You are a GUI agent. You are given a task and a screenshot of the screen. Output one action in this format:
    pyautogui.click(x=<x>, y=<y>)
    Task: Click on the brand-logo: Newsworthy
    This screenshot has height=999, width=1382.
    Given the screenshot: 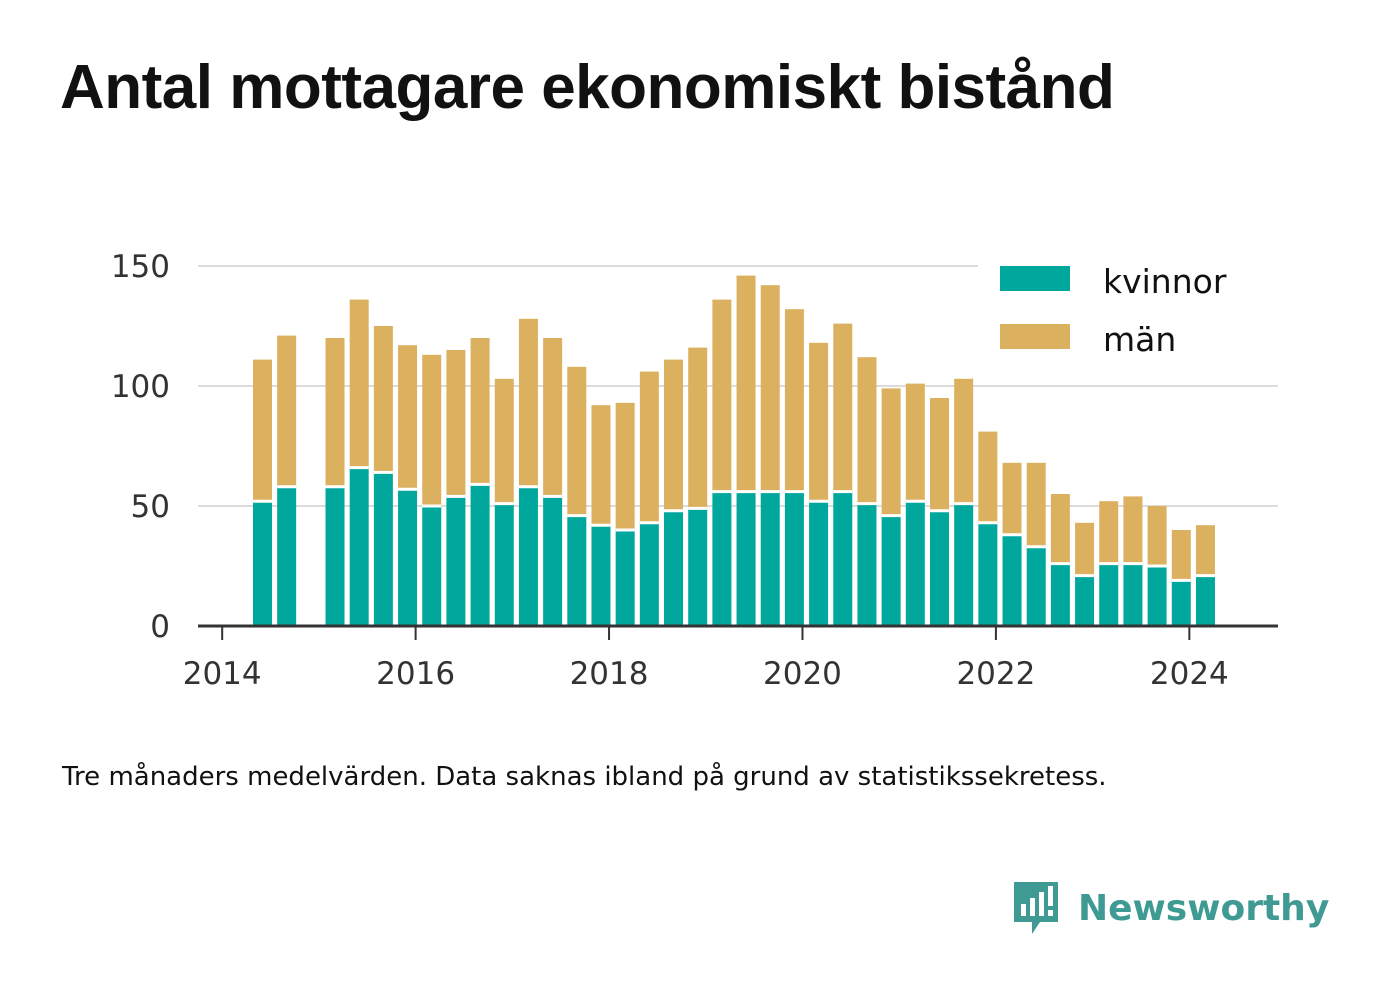 What is the action you would take?
    pyautogui.click(x=1169, y=908)
    